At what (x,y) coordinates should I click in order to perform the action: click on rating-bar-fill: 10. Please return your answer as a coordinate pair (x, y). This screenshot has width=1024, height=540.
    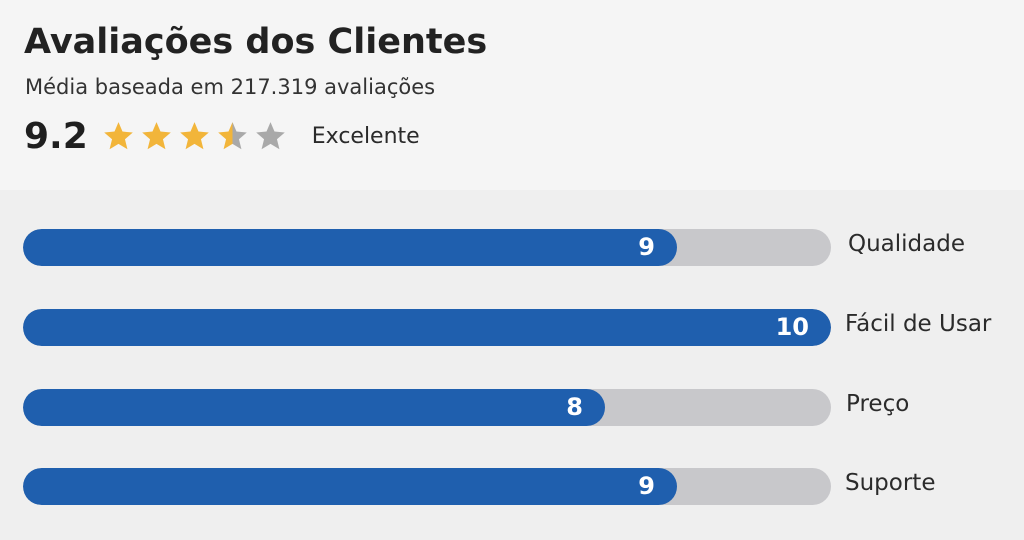
    Looking at the image, I should click on (427, 327).